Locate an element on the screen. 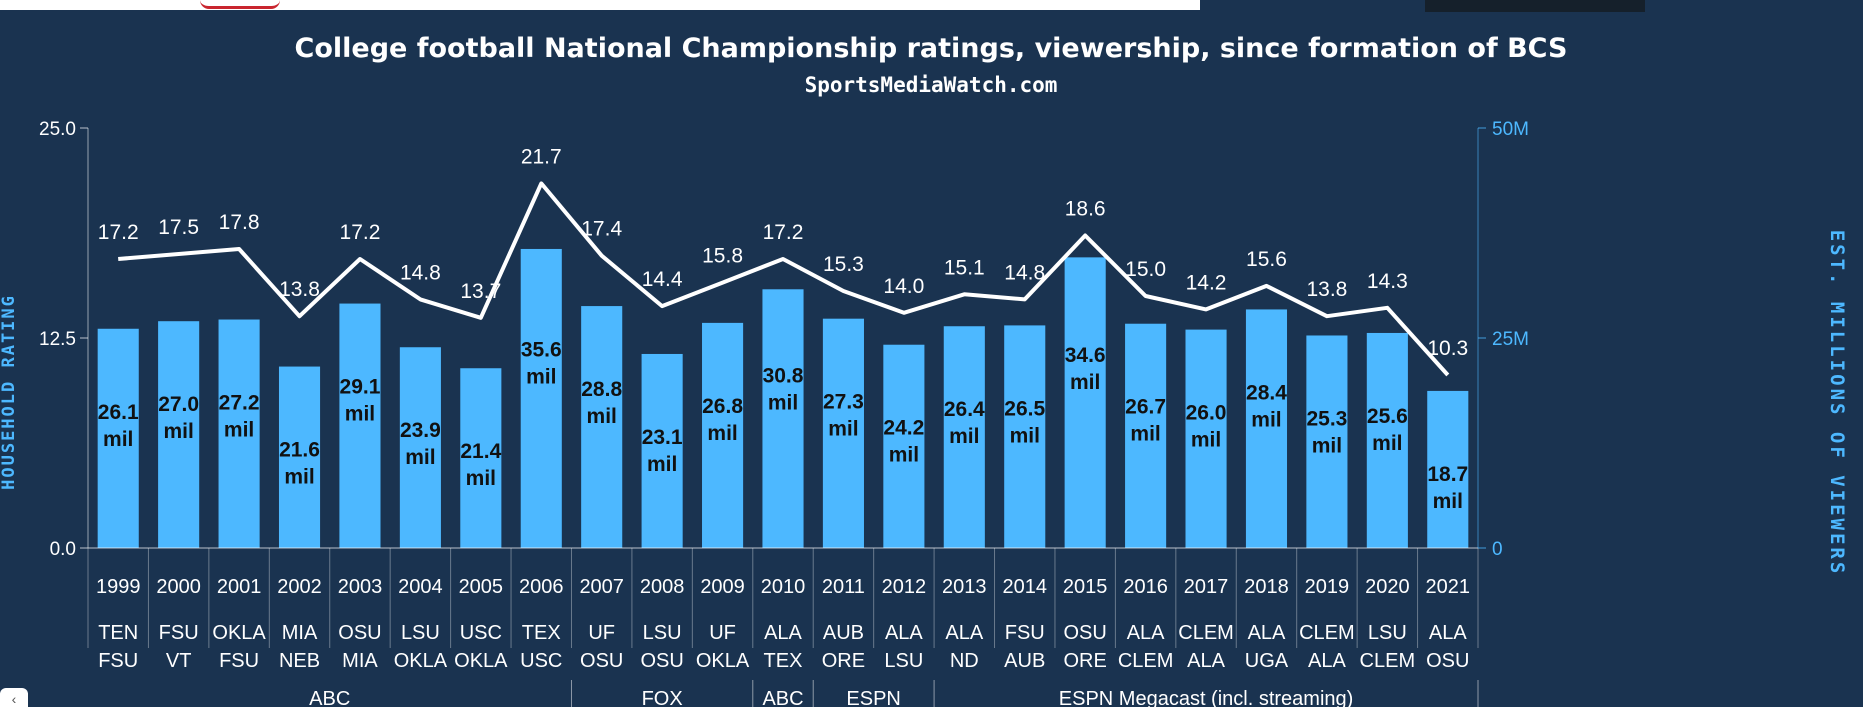  bar-value-label: 27.3 is located at coordinates (843, 402).